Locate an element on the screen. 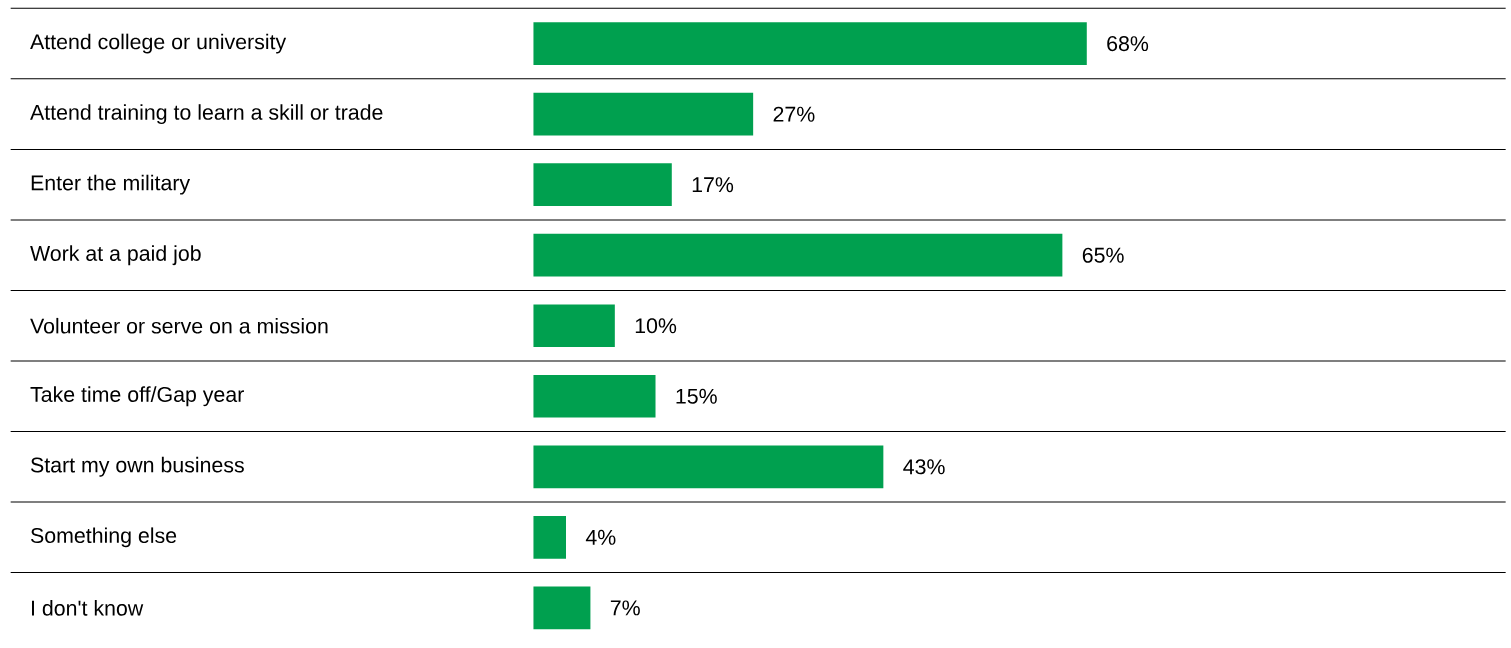 The image size is (1511, 648). data-label: 43% is located at coordinates (924, 467).